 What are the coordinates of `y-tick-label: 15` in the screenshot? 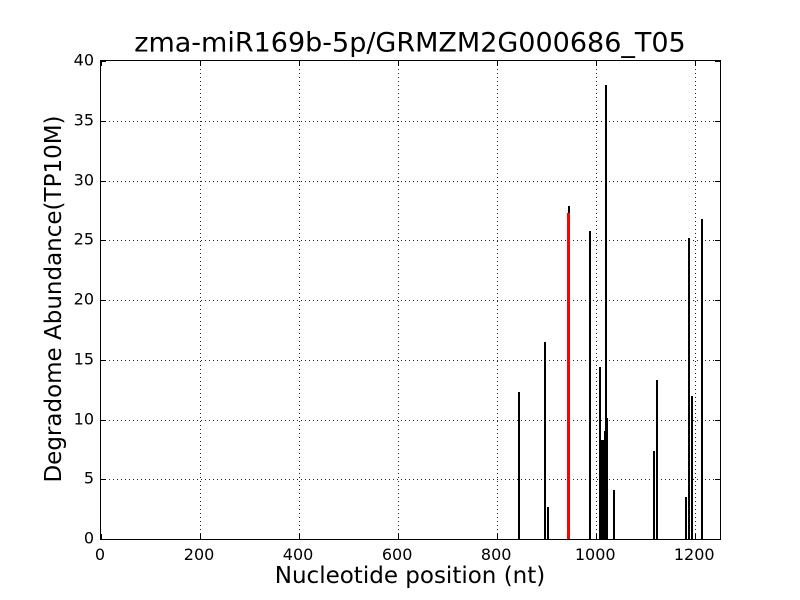 It's located at (83, 359).